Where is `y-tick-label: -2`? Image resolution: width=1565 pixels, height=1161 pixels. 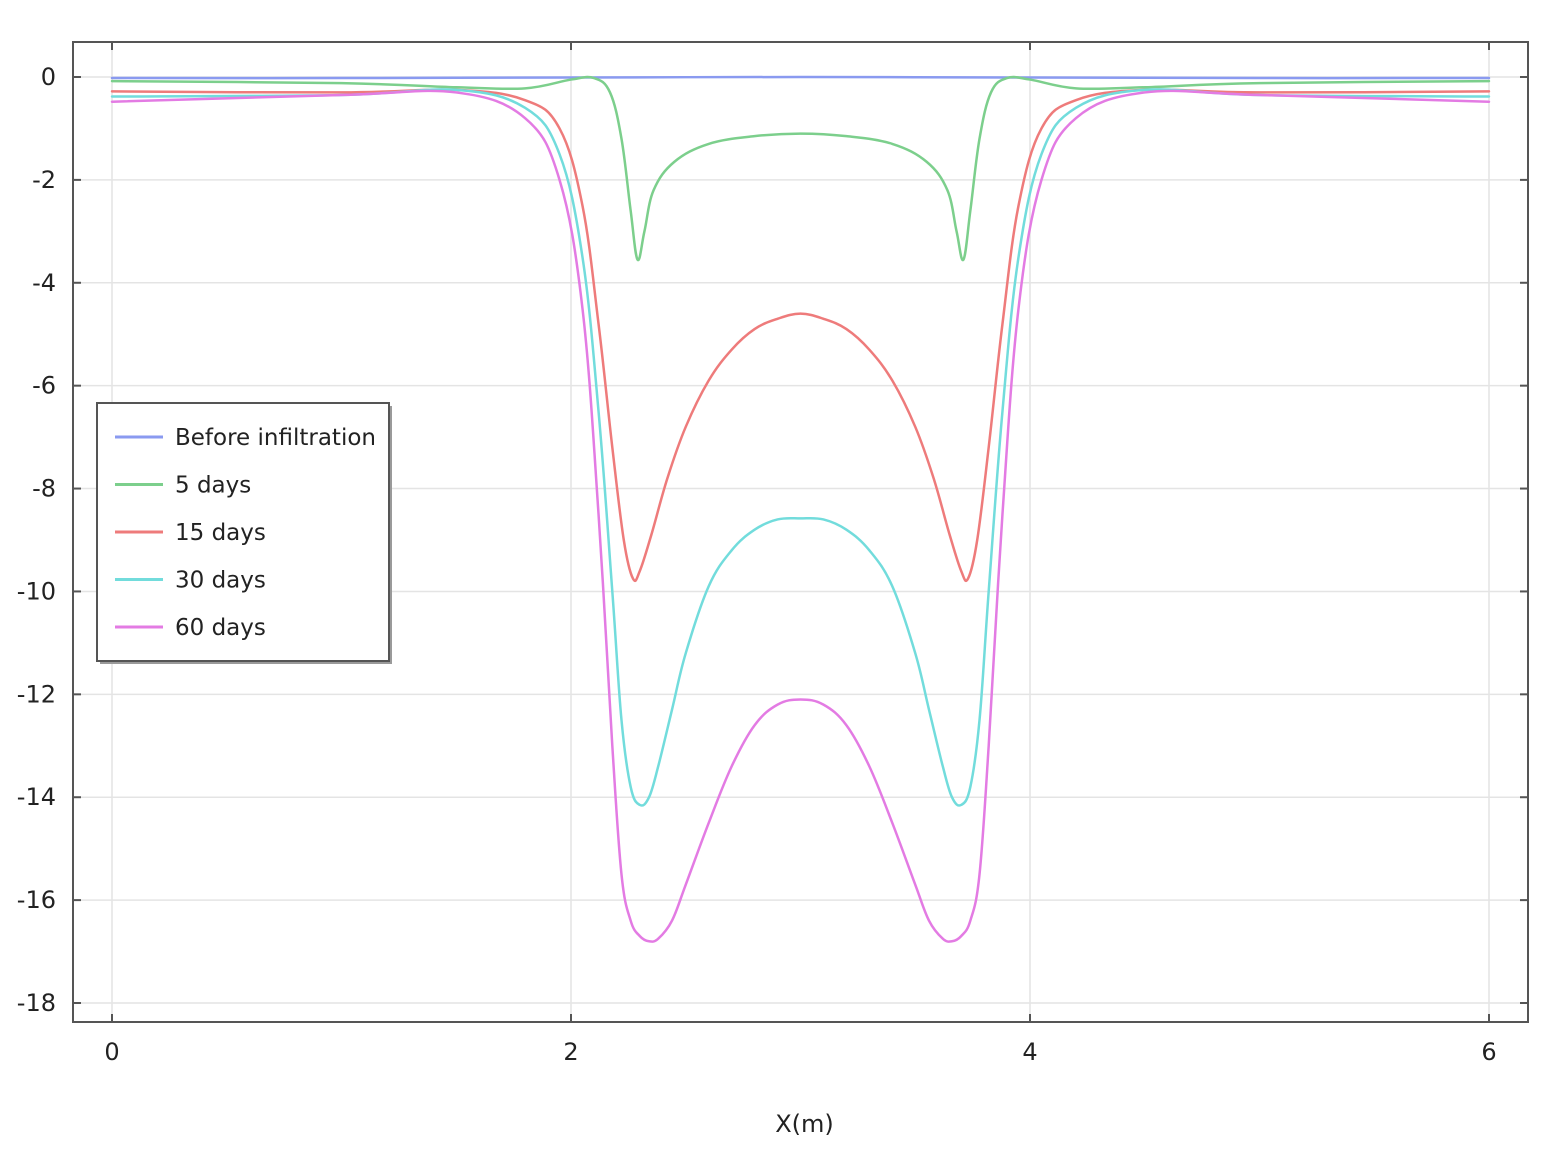 y-tick-label: -2 is located at coordinates (44, 180).